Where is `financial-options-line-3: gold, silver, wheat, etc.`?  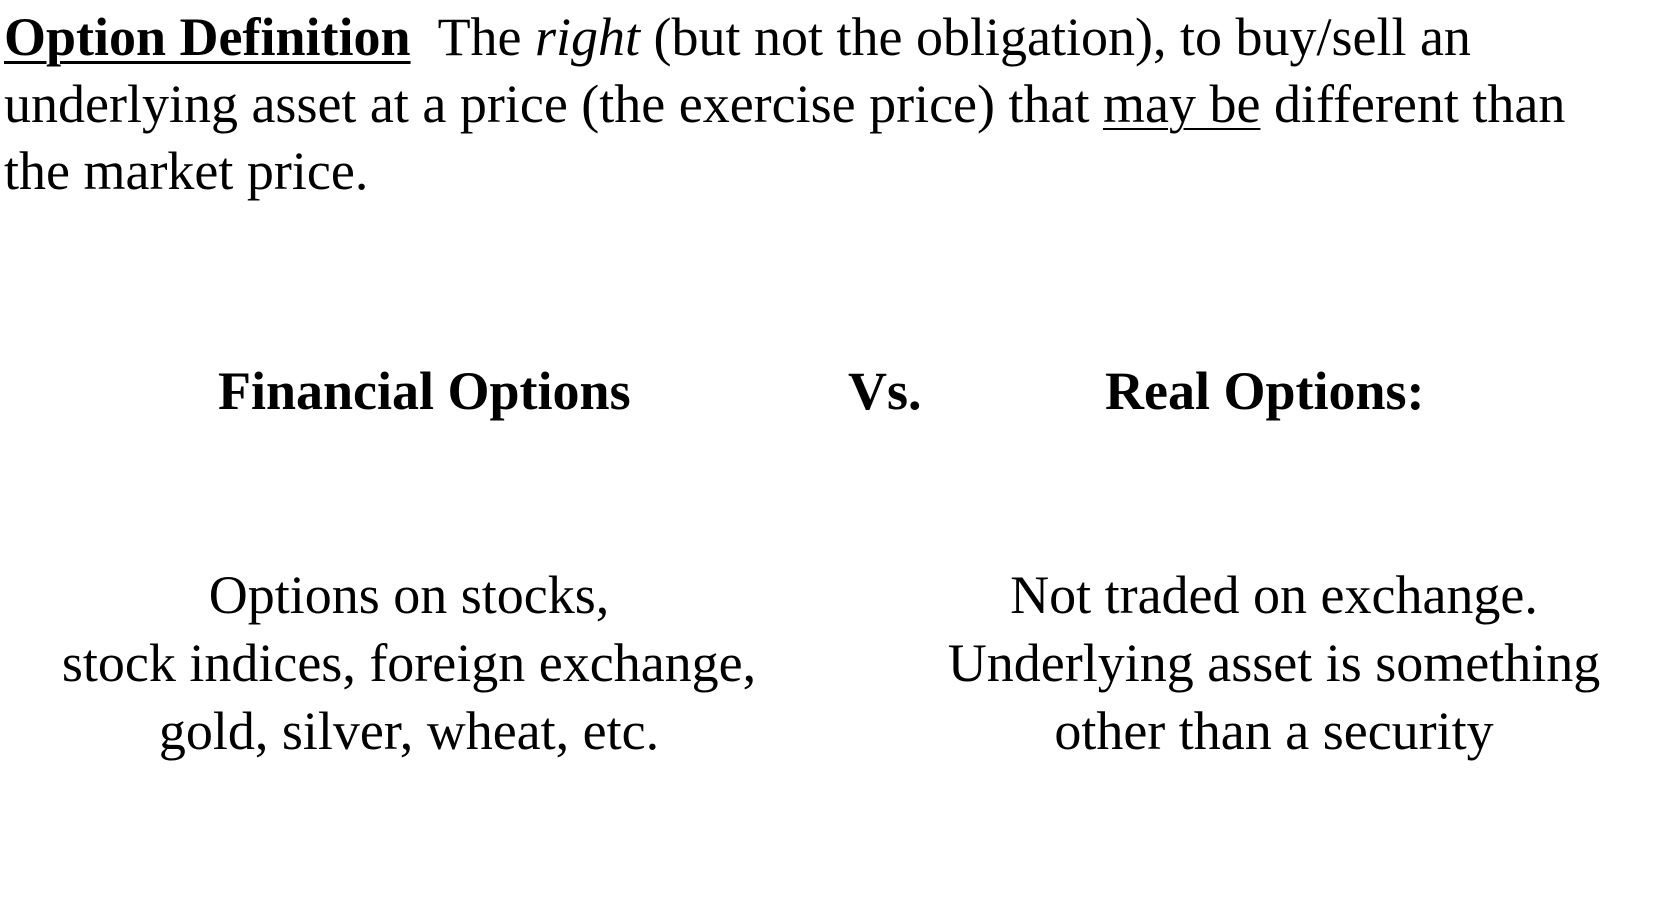 financial-options-line-3: gold, silver, wheat, etc. is located at coordinates (409, 731).